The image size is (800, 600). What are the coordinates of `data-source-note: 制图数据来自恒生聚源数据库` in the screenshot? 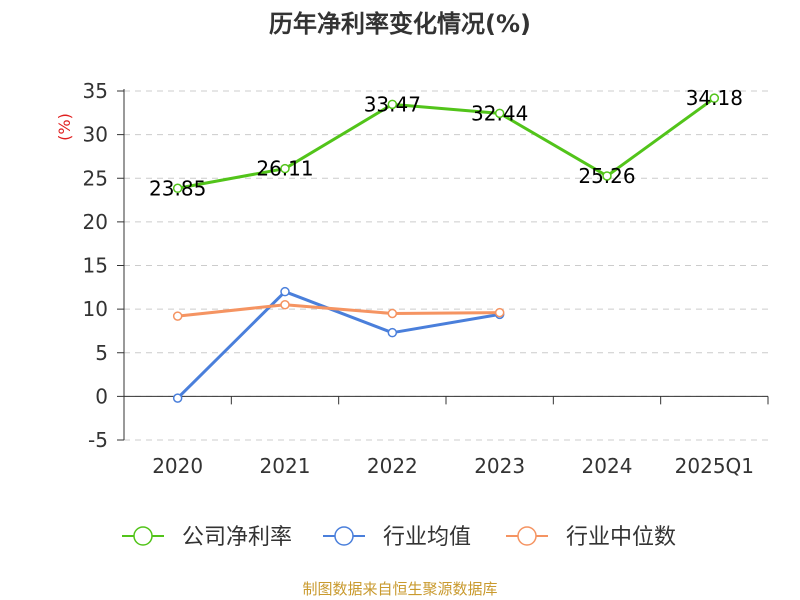 It's located at (400, 589).